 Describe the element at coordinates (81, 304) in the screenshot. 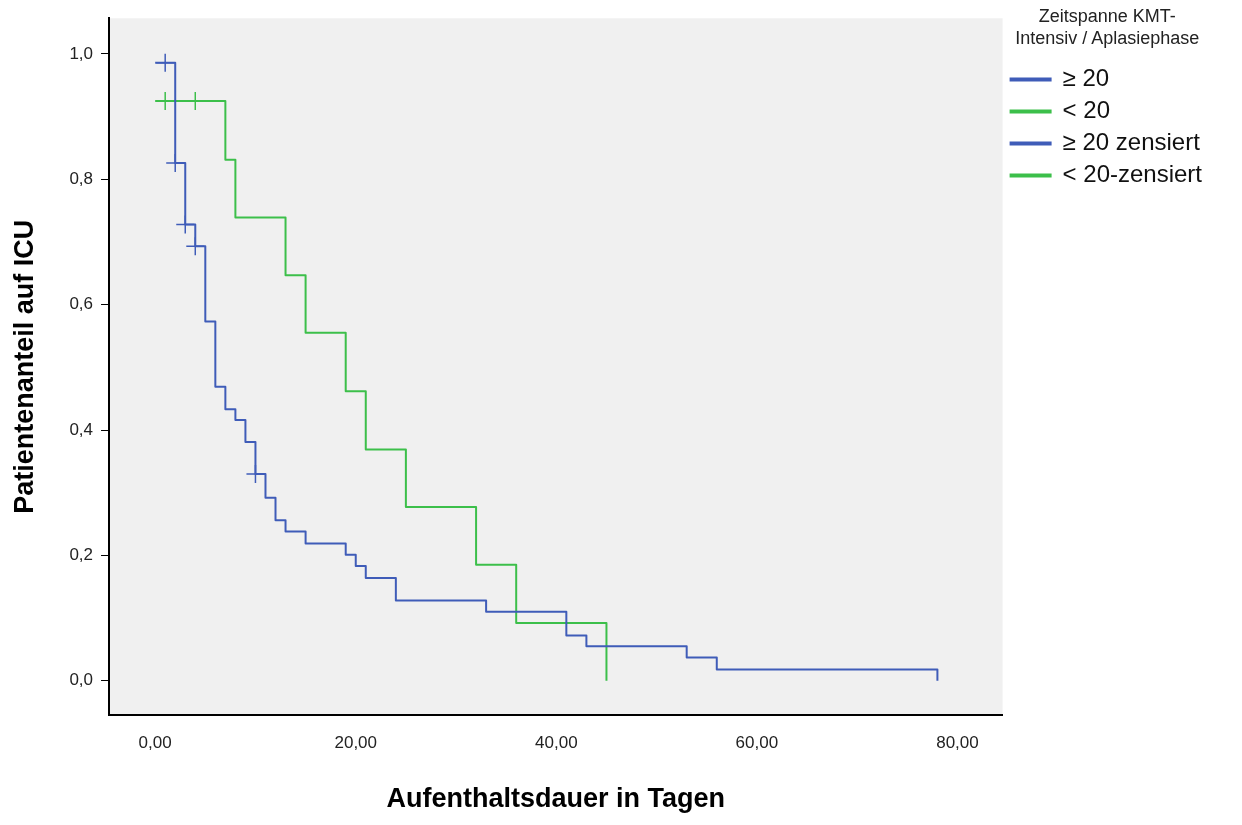

I see `y-tick-label: 0,6` at that location.